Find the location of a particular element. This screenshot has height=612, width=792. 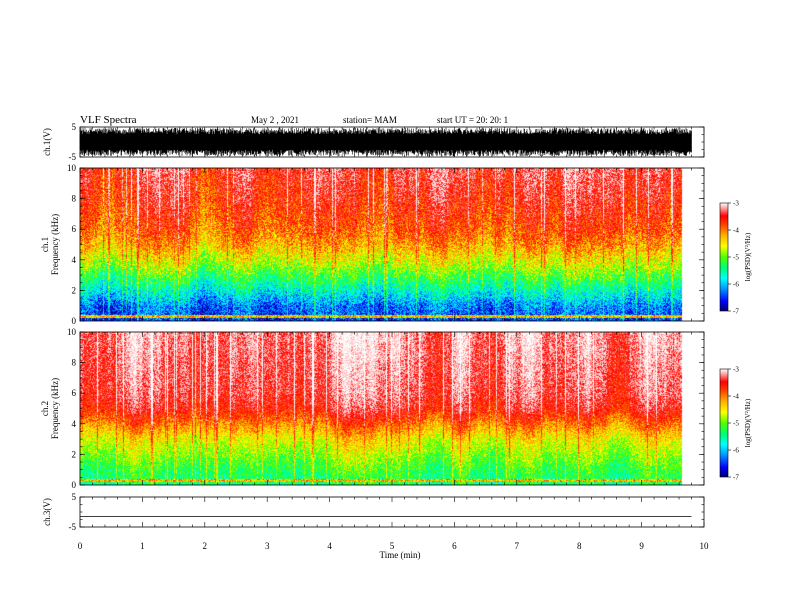

colorbar-label-2: log(PSD)(V²/Hz) is located at coordinates (748, 422).